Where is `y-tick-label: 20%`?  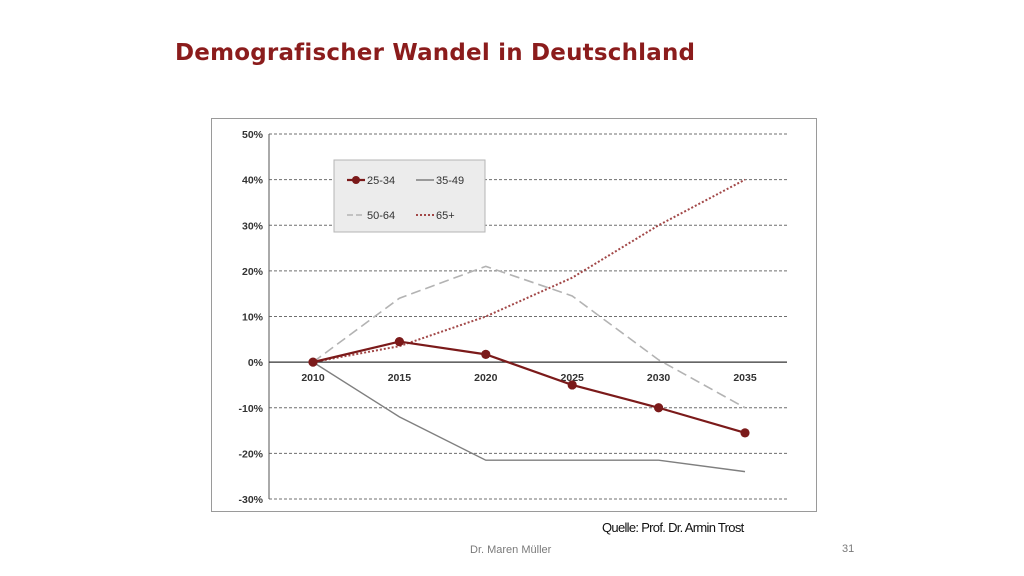 y-tick-label: 20% is located at coordinates (253, 272).